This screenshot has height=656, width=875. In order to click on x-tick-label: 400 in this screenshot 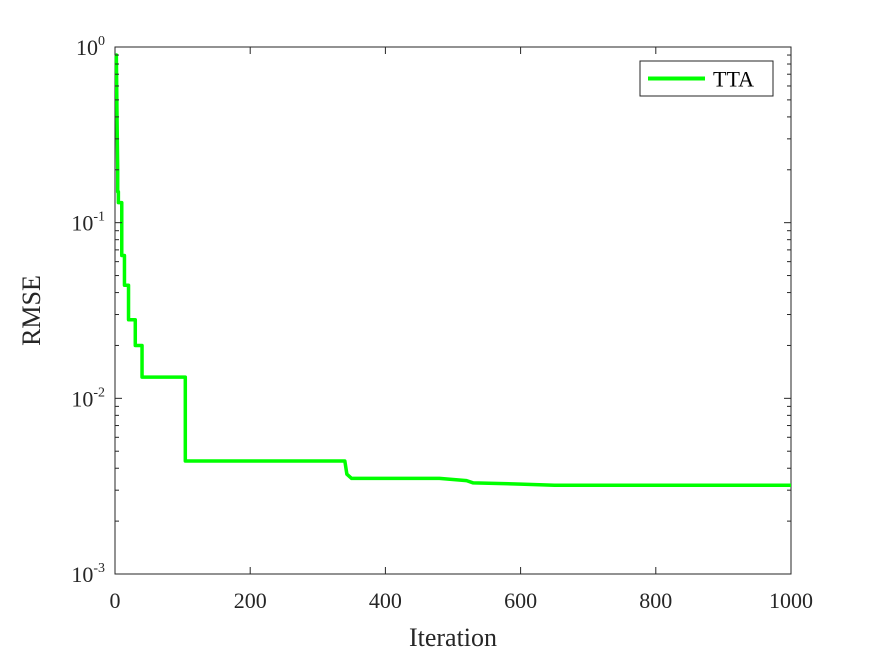, I will do `click(385, 600)`.